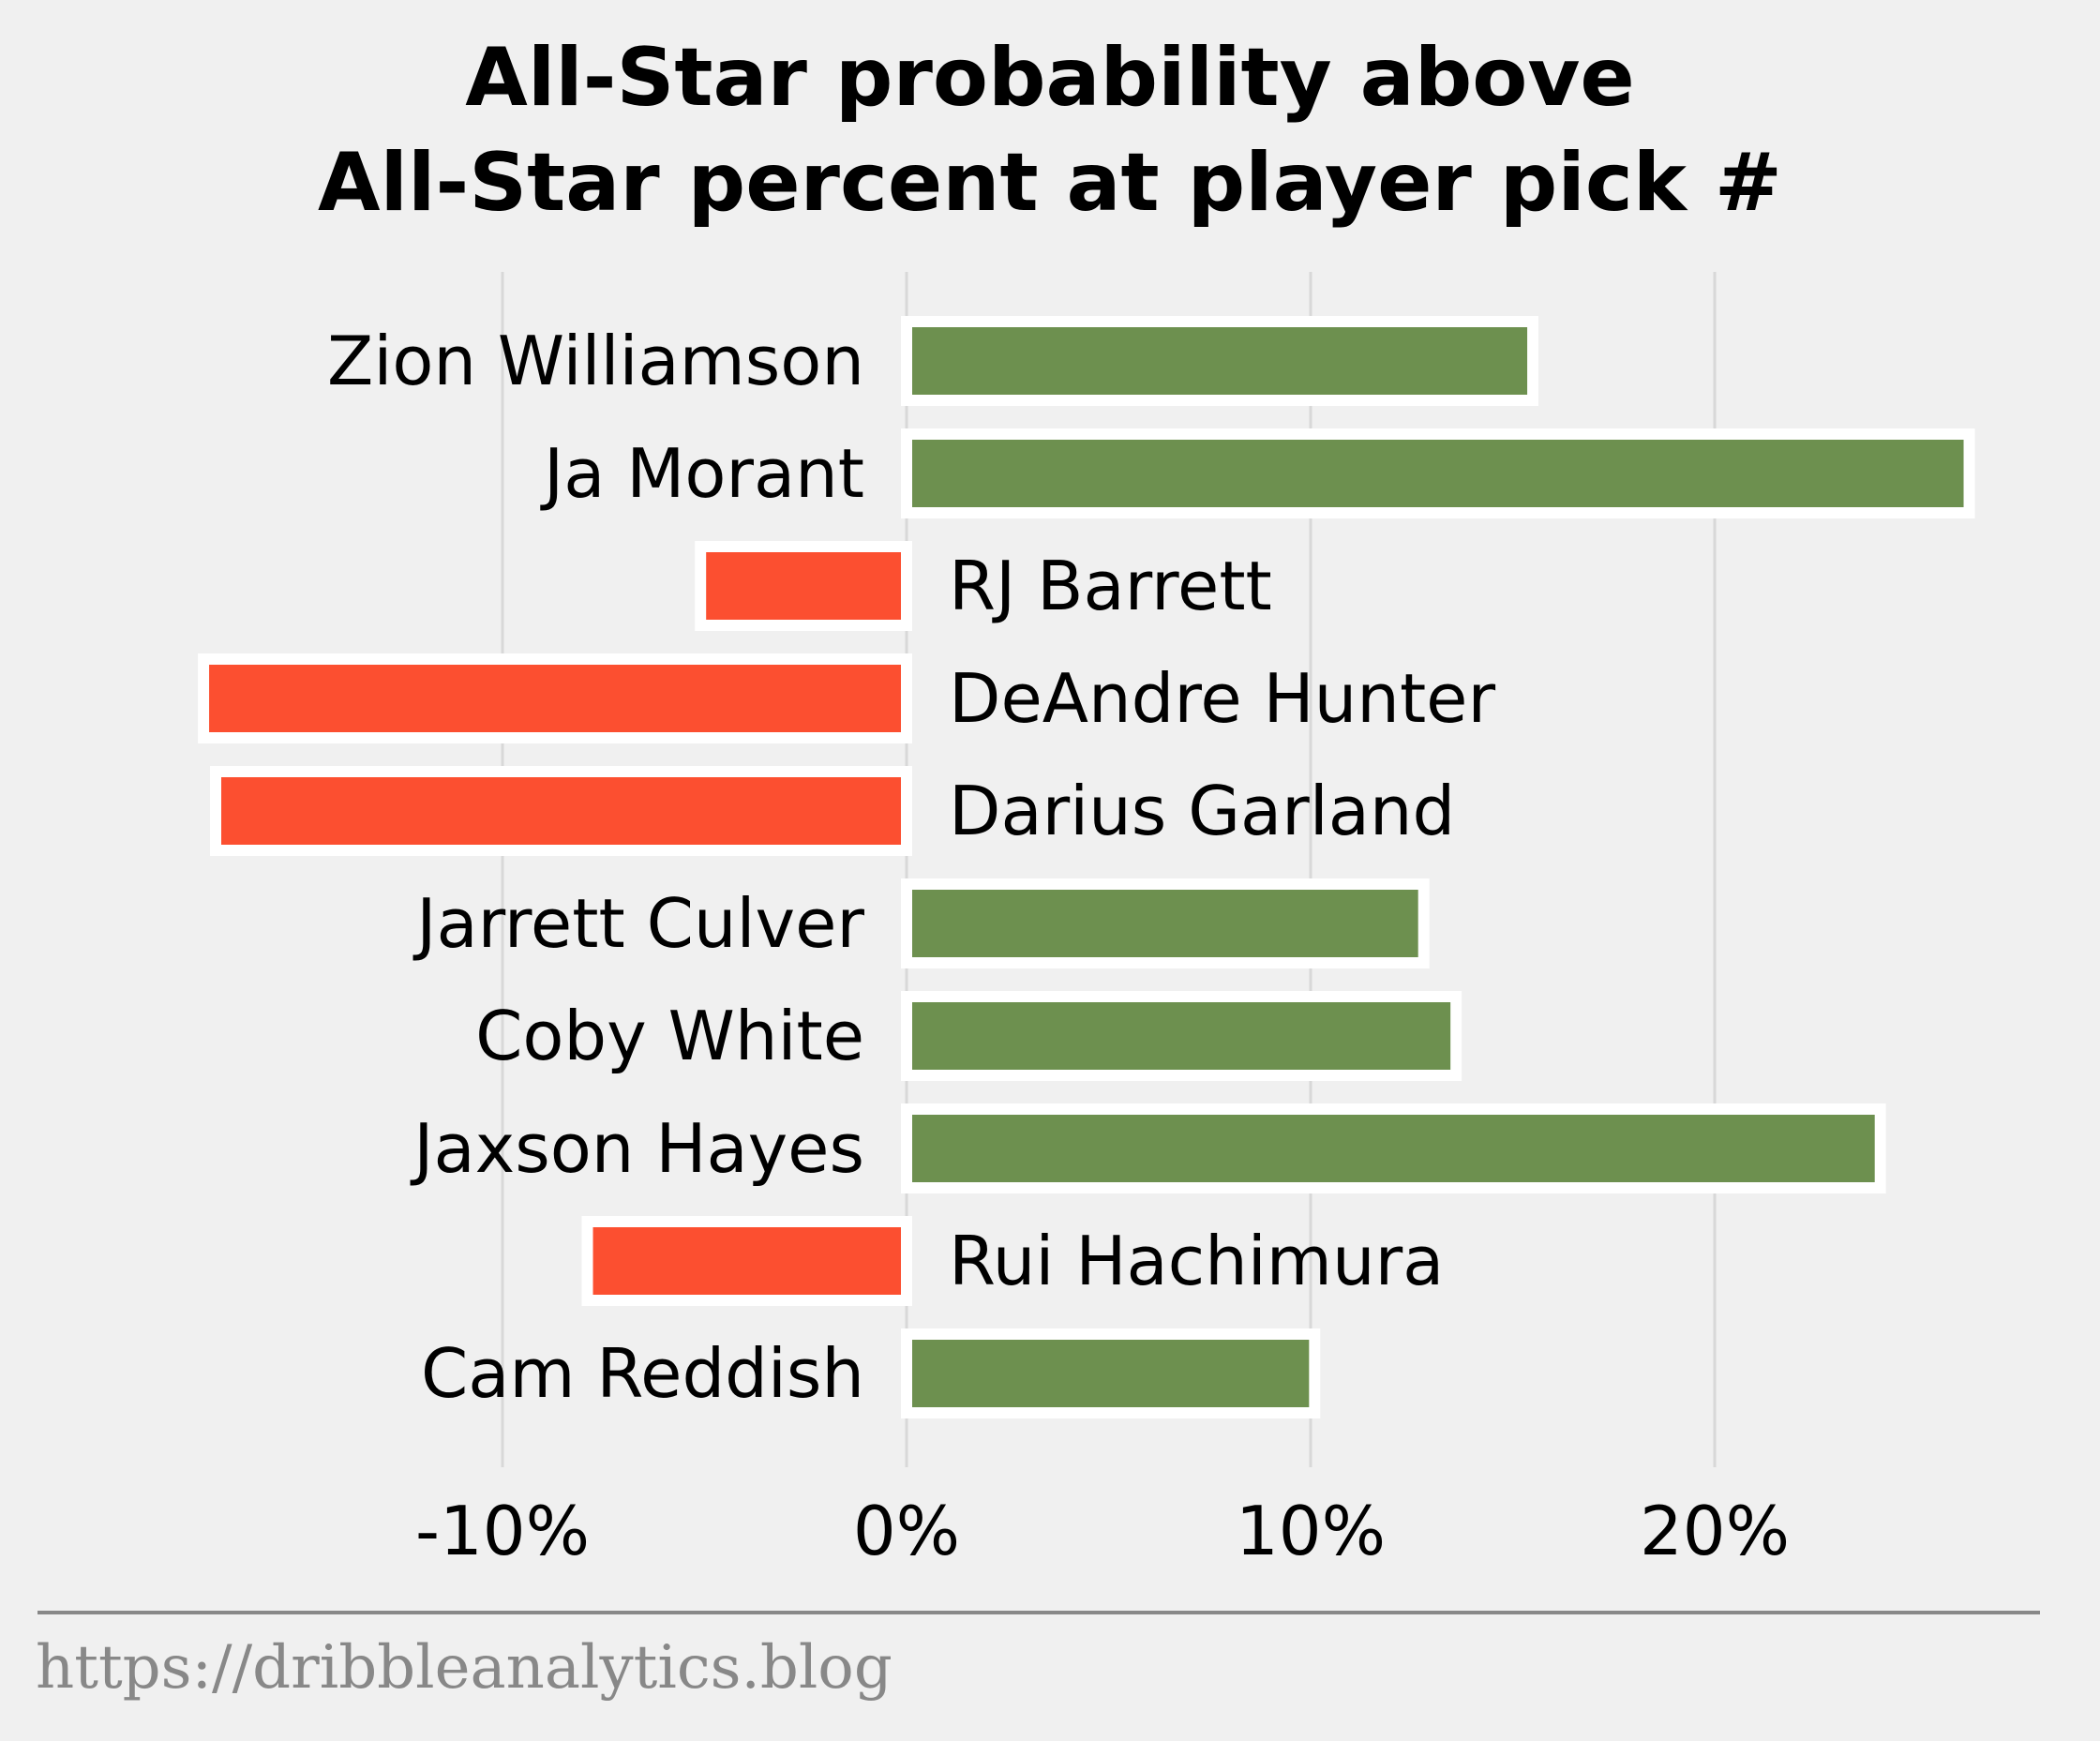 This screenshot has width=2100, height=1741. I want to click on category-label: RJ Barrett, so click(1110, 586).